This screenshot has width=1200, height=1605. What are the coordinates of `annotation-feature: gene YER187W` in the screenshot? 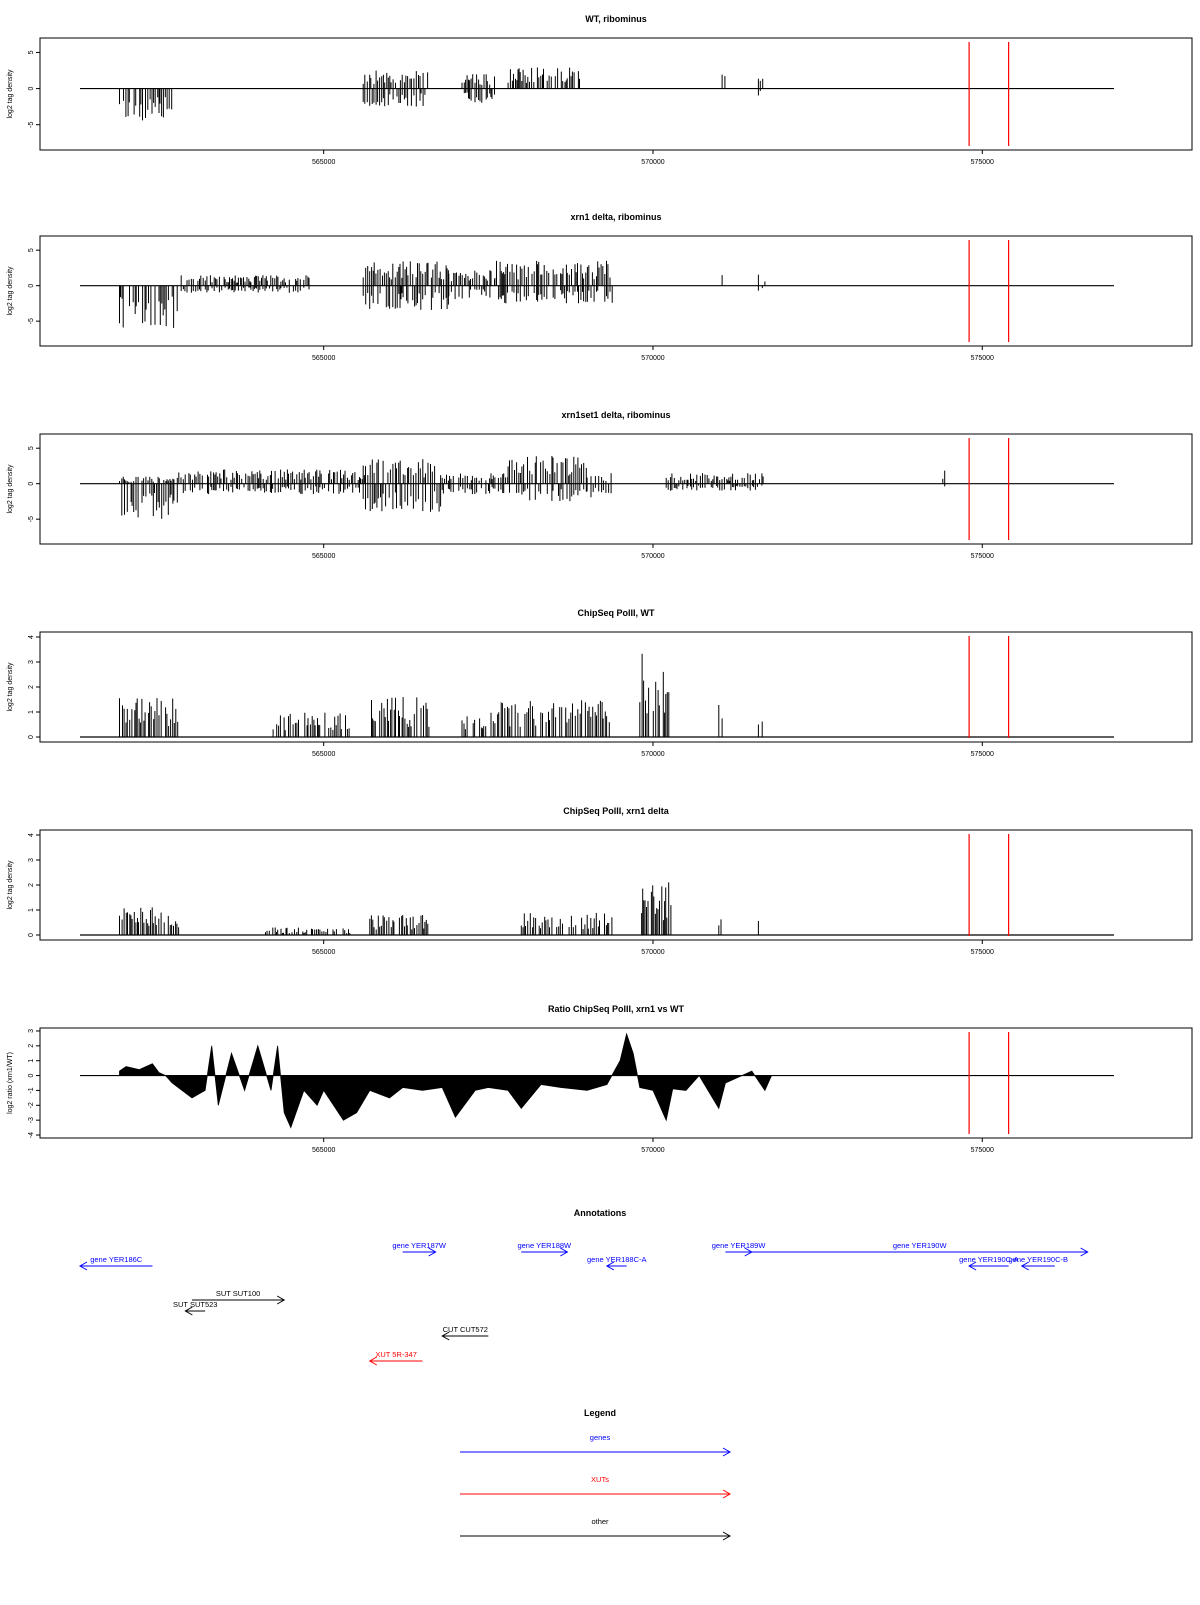 It's located at (419, 1249).